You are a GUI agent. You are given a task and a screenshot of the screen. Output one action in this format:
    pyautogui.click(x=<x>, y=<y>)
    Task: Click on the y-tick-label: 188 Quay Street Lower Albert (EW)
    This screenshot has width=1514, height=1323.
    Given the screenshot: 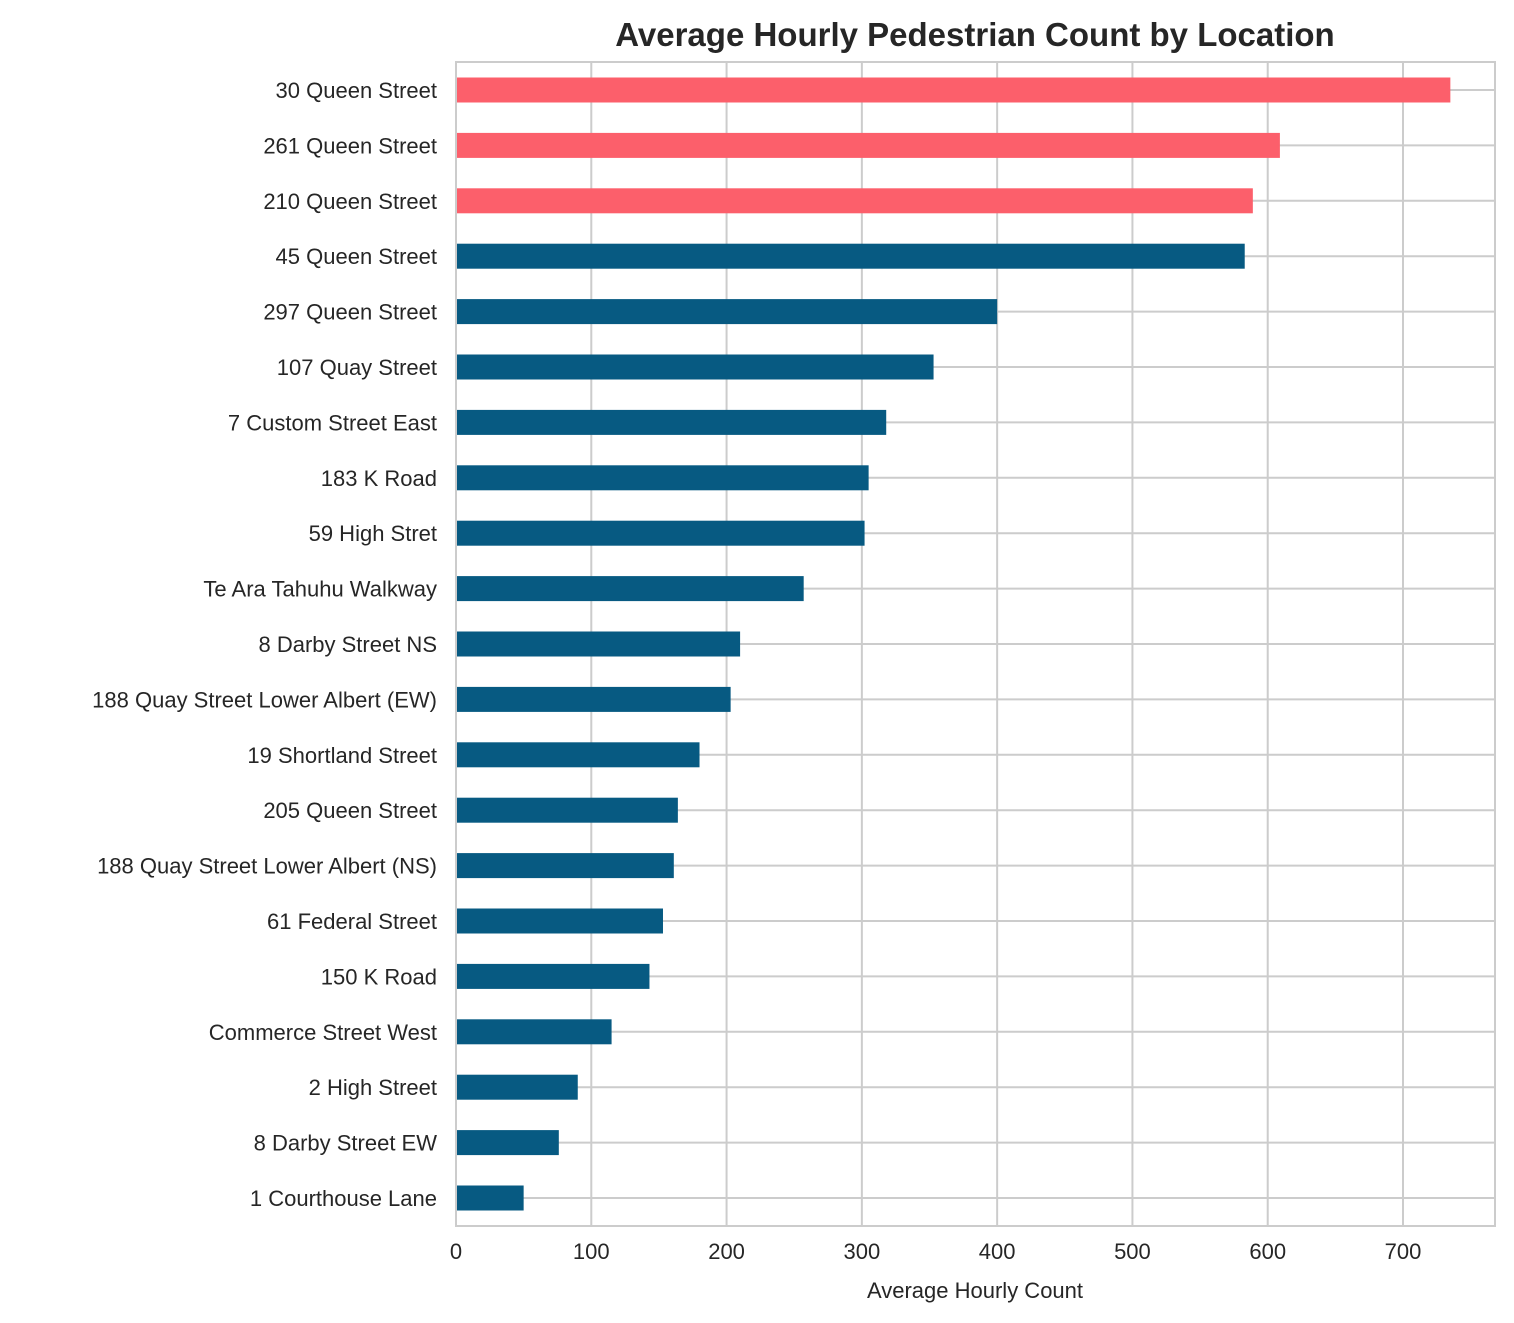 What is the action you would take?
    pyautogui.click(x=264, y=699)
    